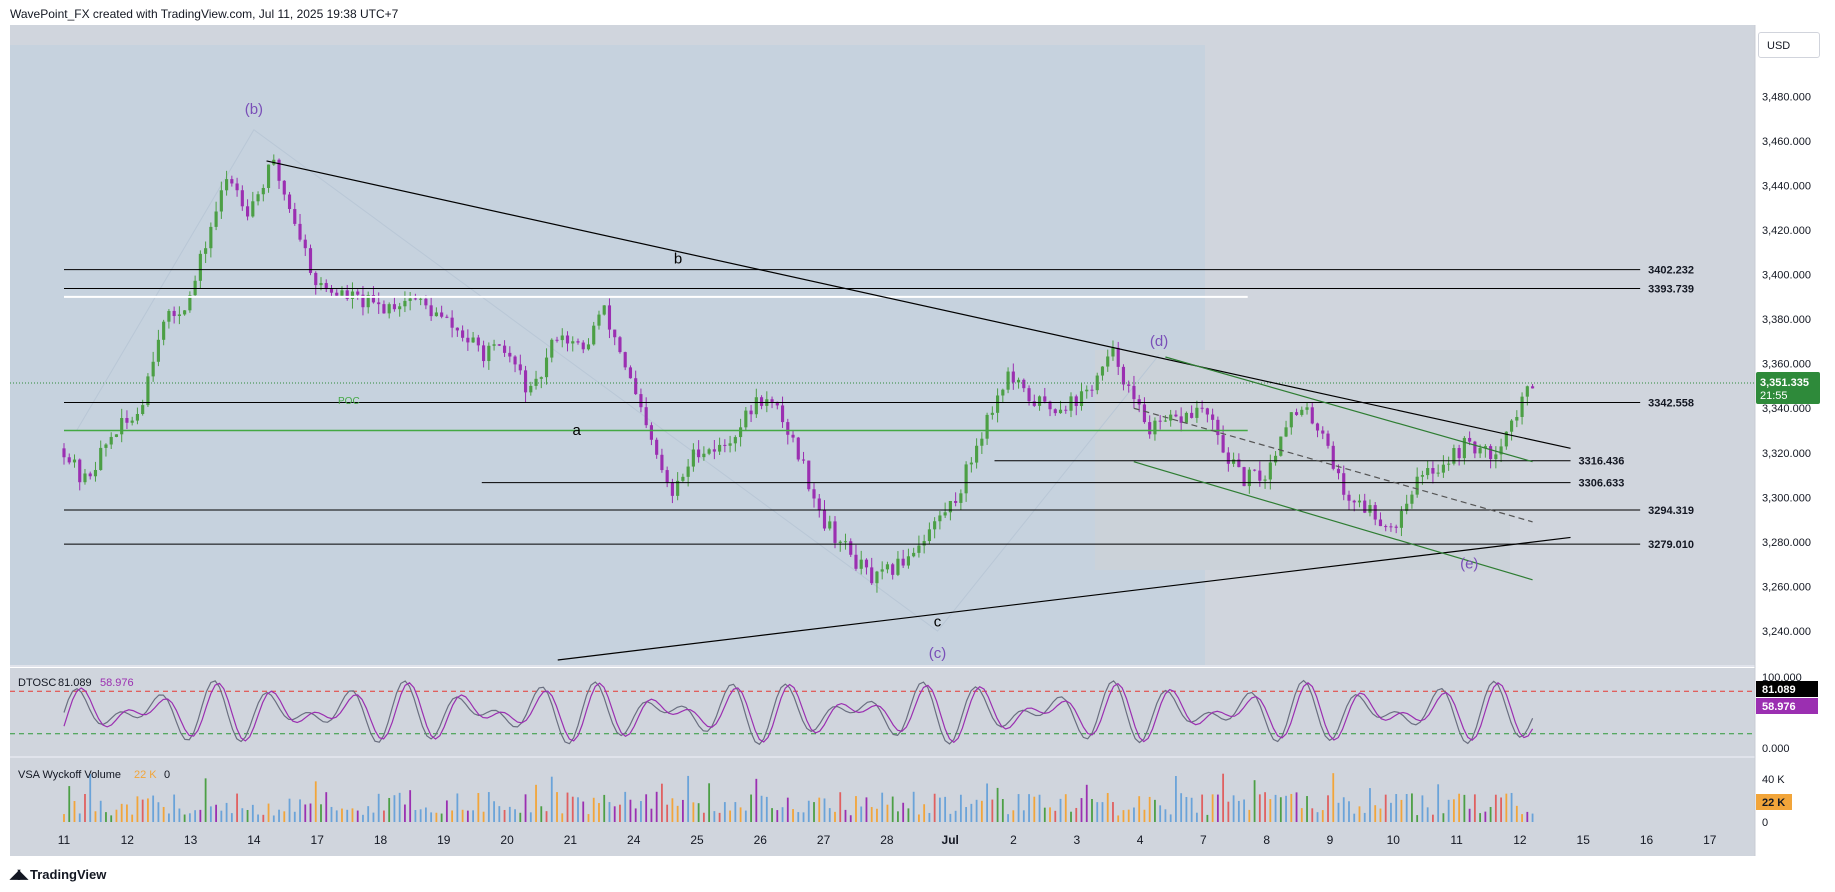  What do you see at coordinates (64, 840) in the screenshot?
I see `time-tick-label: 11` at bounding box center [64, 840].